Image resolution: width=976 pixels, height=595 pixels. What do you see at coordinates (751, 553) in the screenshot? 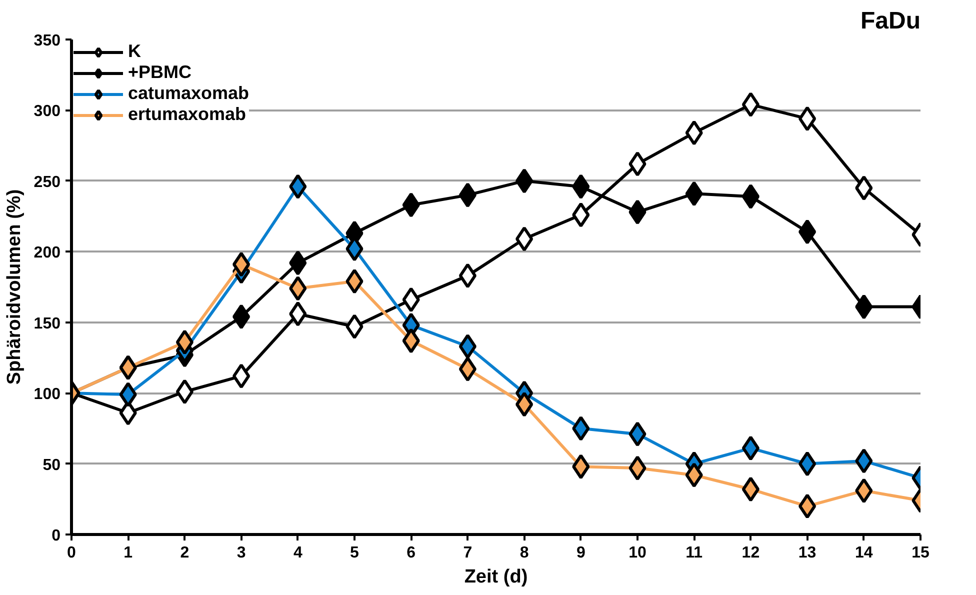
I see `x-tick-label: 12` at bounding box center [751, 553].